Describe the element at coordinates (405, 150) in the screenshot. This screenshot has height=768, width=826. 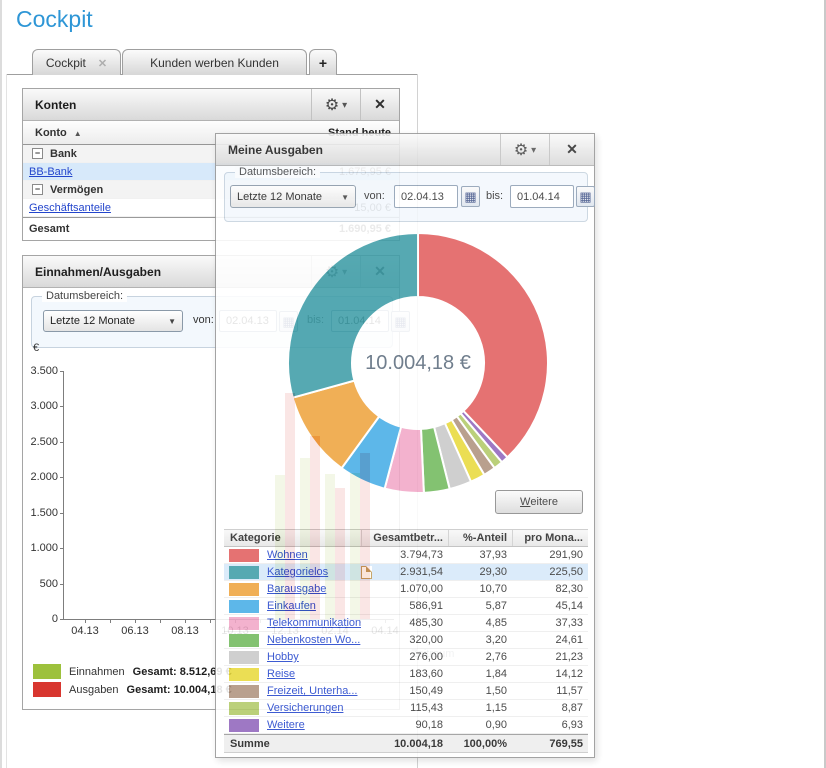
I see `dialog-header: Meine Ausgaben` at that location.